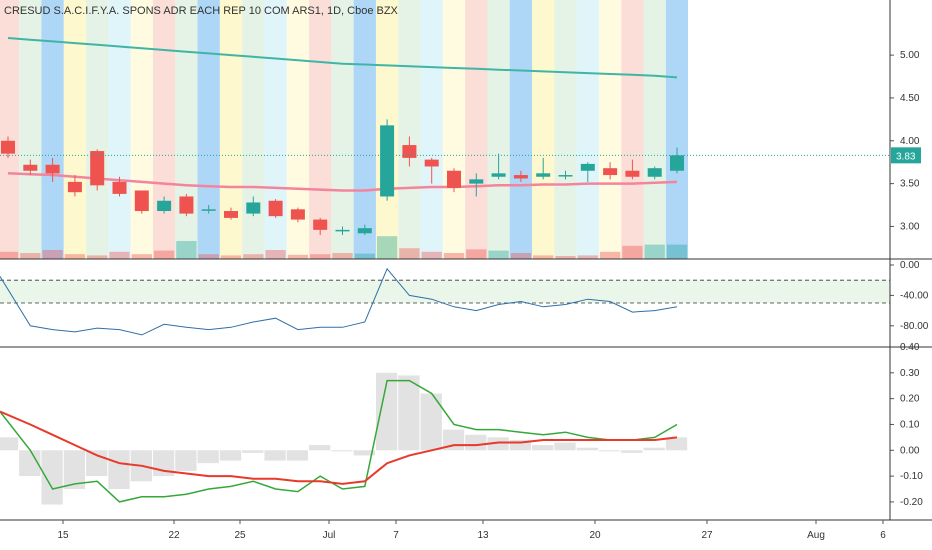 Image resolution: width=932 pixels, height=550 pixels. Describe the element at coordinates (445, 291) in the screenshot. I see `rsi-band` at that location.